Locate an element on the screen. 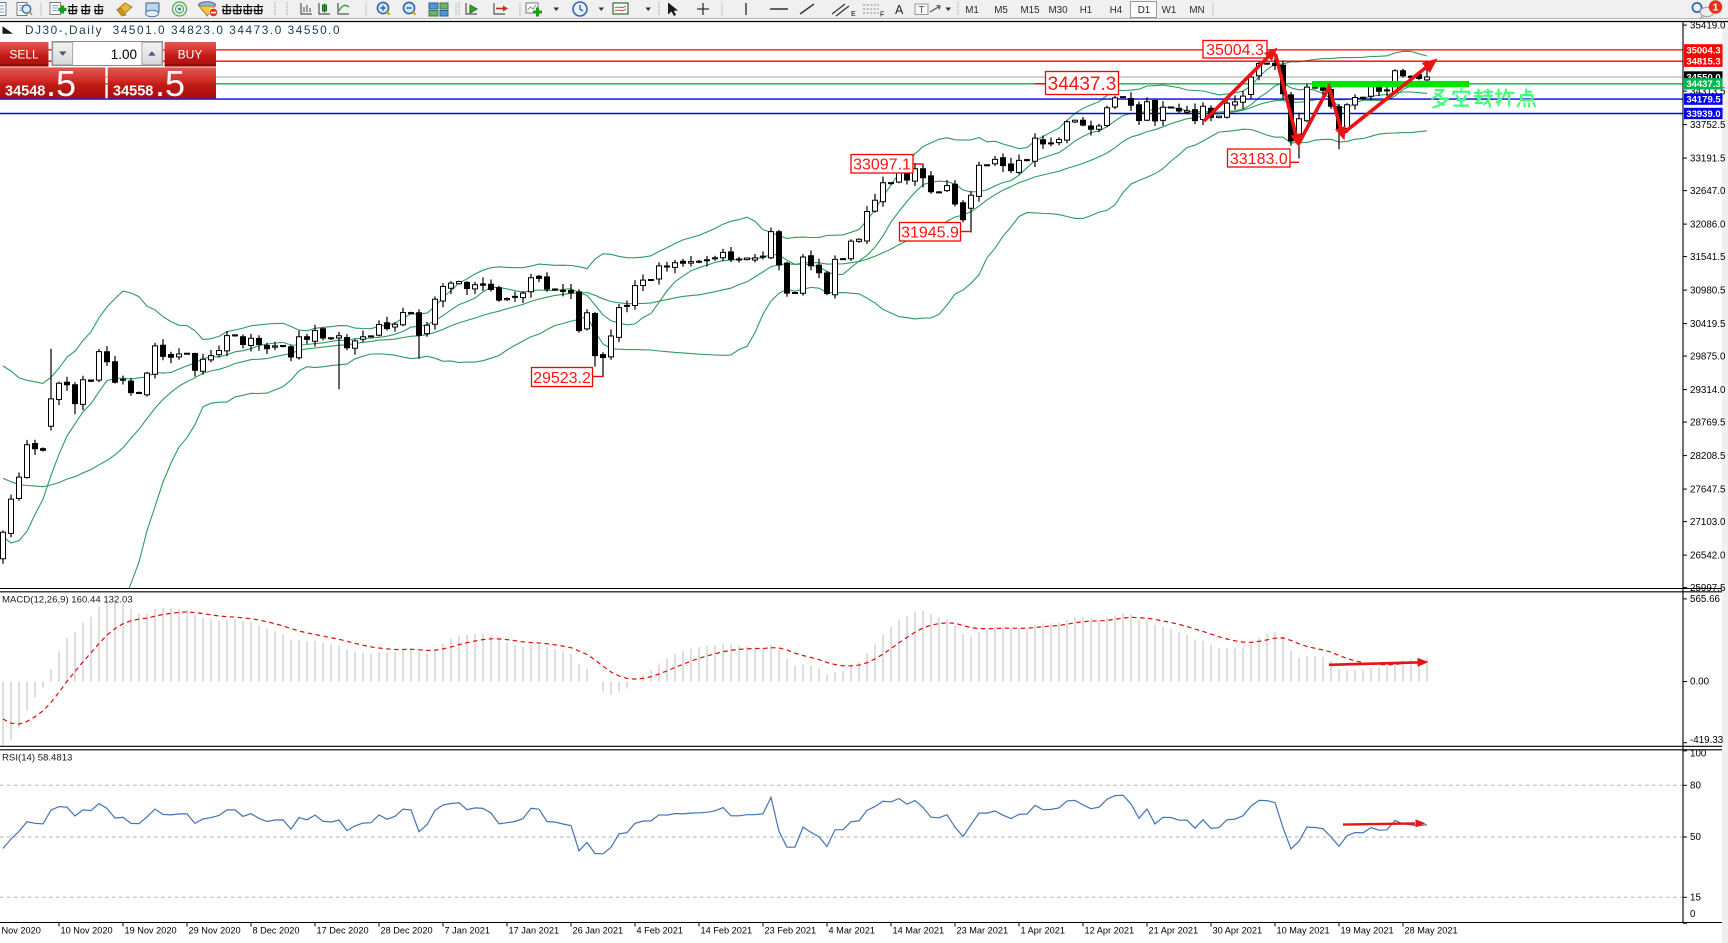 Image resolution: width=1728 pixels, height=943 pixels. svg-text: 34558 is located at coordinates (133, 92).